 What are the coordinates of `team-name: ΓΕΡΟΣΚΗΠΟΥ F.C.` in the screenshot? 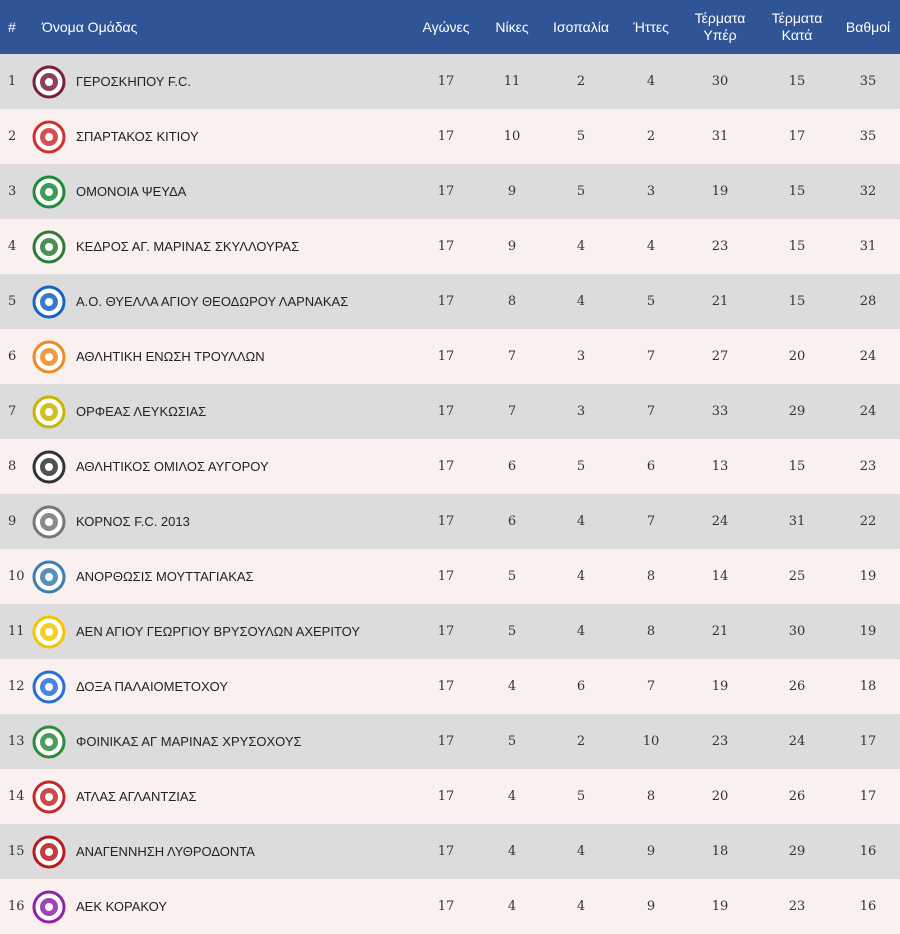 It's located at (133, 81).